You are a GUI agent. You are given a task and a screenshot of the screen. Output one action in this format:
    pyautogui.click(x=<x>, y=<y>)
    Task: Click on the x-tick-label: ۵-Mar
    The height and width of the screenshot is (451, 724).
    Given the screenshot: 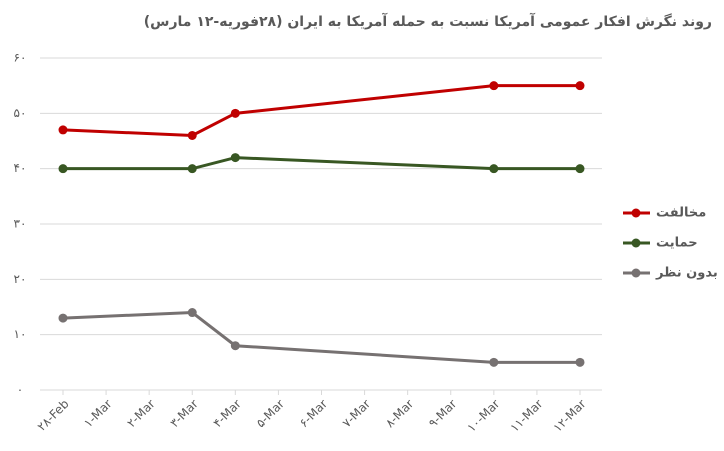 What is the action you would take?
    pyautogui.click(x=270, y=414)
    